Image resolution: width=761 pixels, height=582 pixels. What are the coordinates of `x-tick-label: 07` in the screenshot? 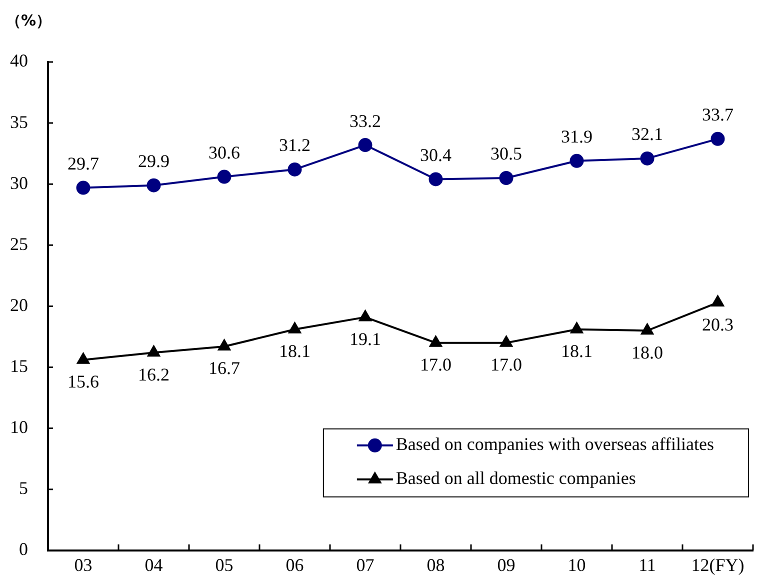 It's located at (365, 564).